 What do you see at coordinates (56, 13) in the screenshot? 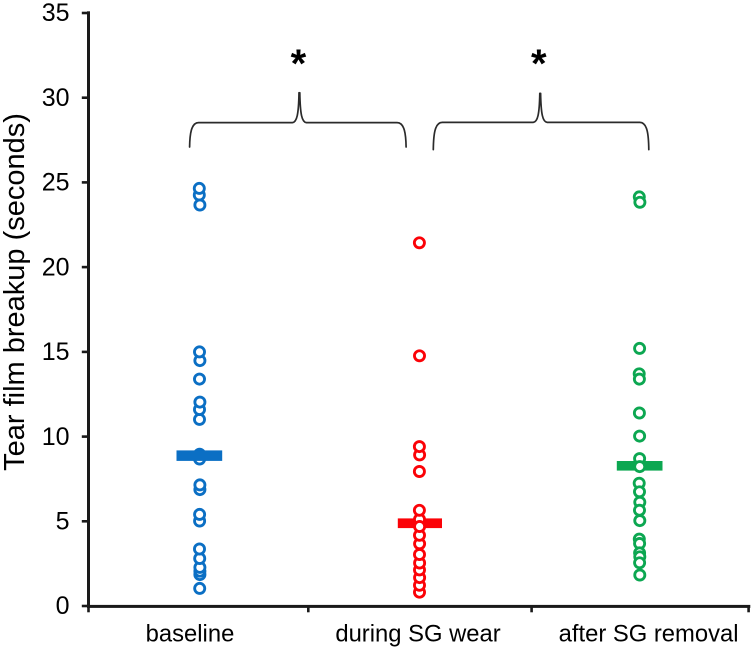
I see `svg-text: 35` at bounding box center [56, 13].